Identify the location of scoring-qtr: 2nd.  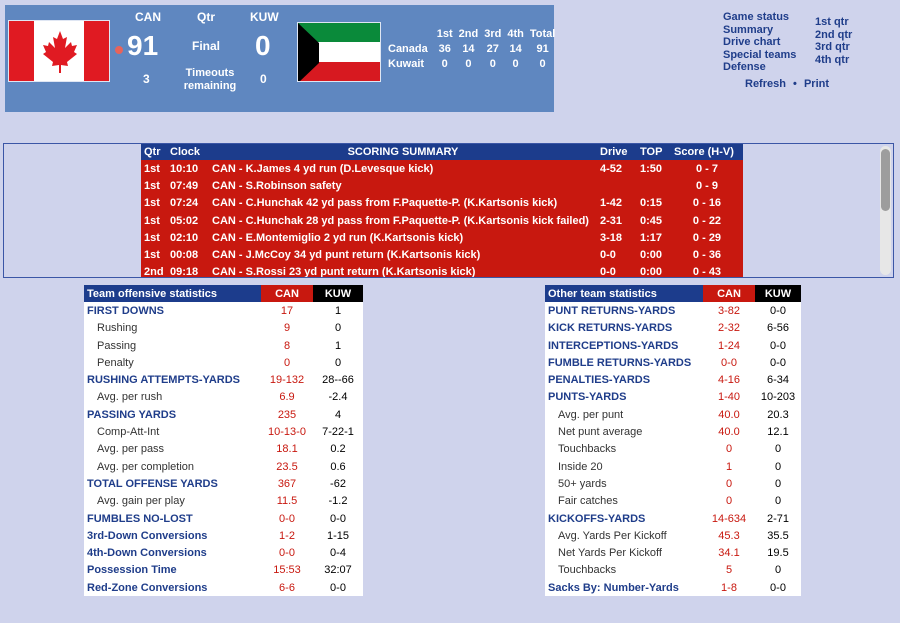
(154, 270).